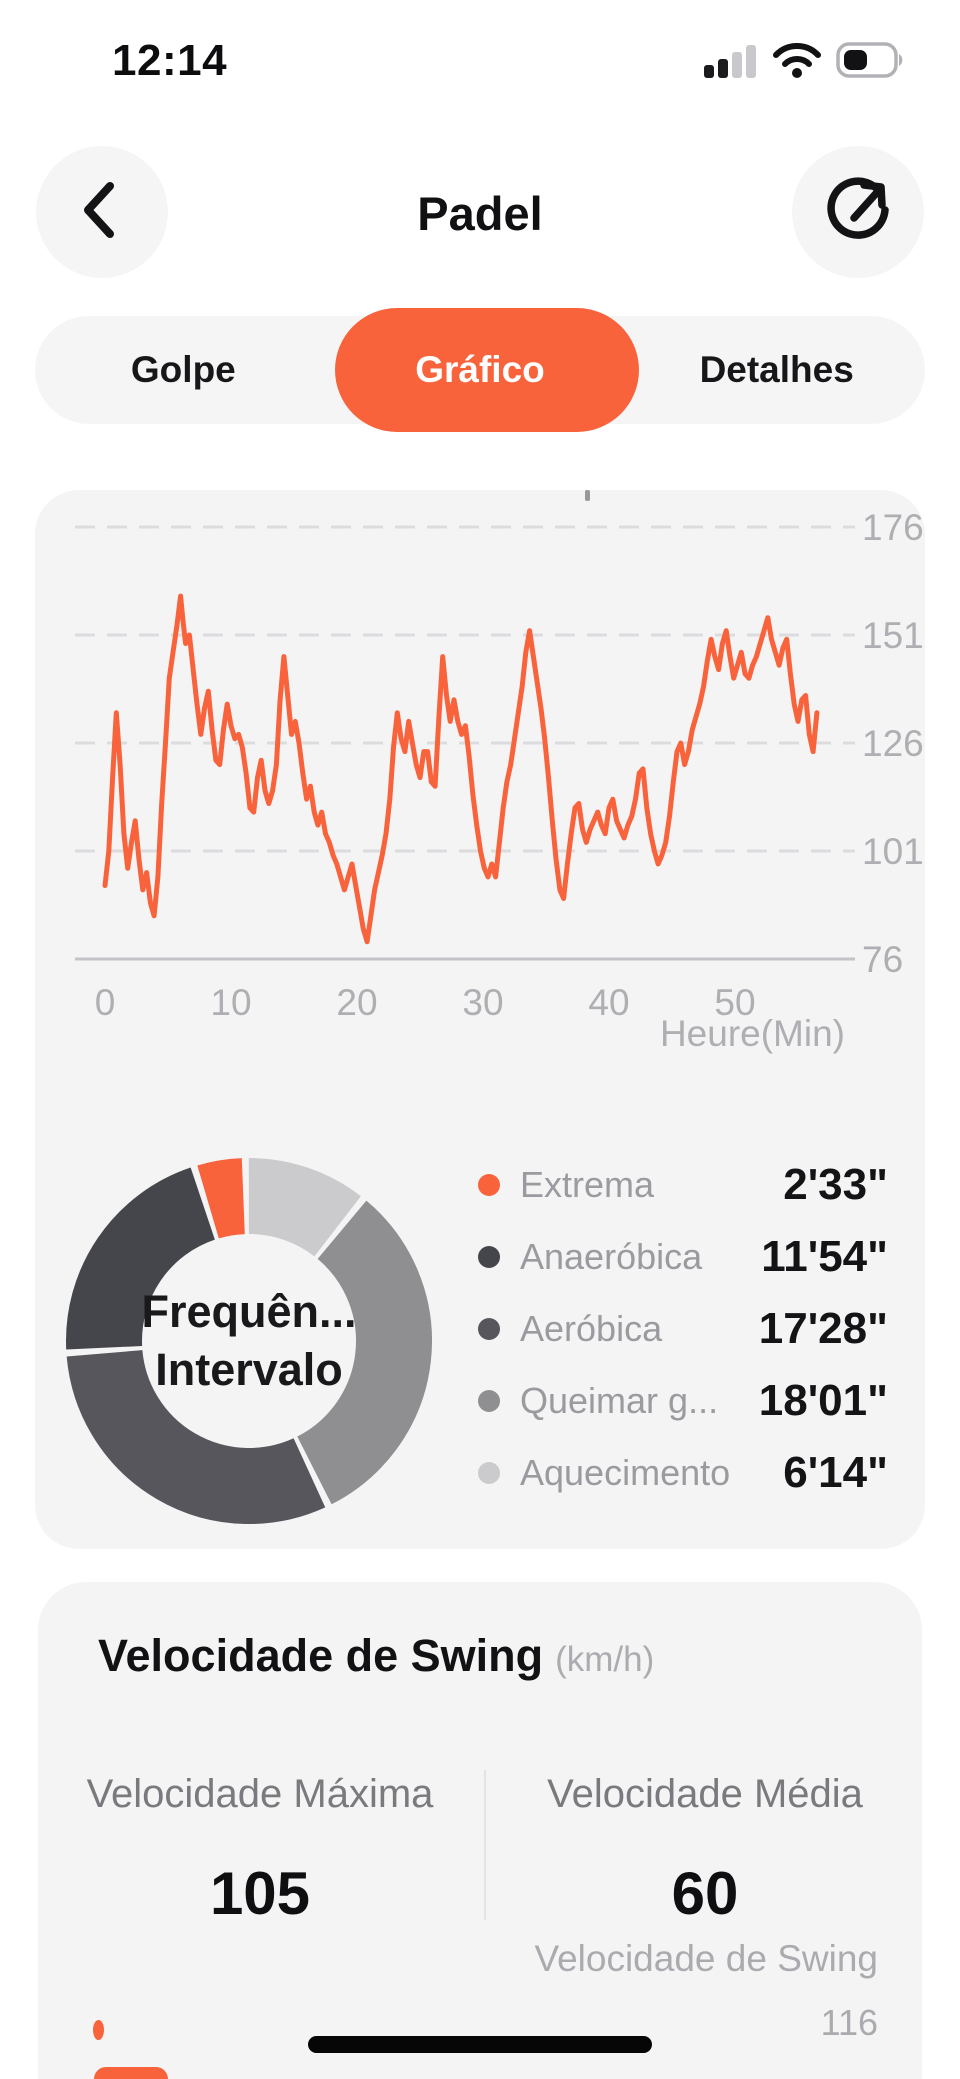 This screenshot has height=2079, width=960. What do you see at coordinates (705, 1850) in the screenshot?
I see `avg-speed-stat: Velocidade Média 60` at bounding box center [705, 1850].